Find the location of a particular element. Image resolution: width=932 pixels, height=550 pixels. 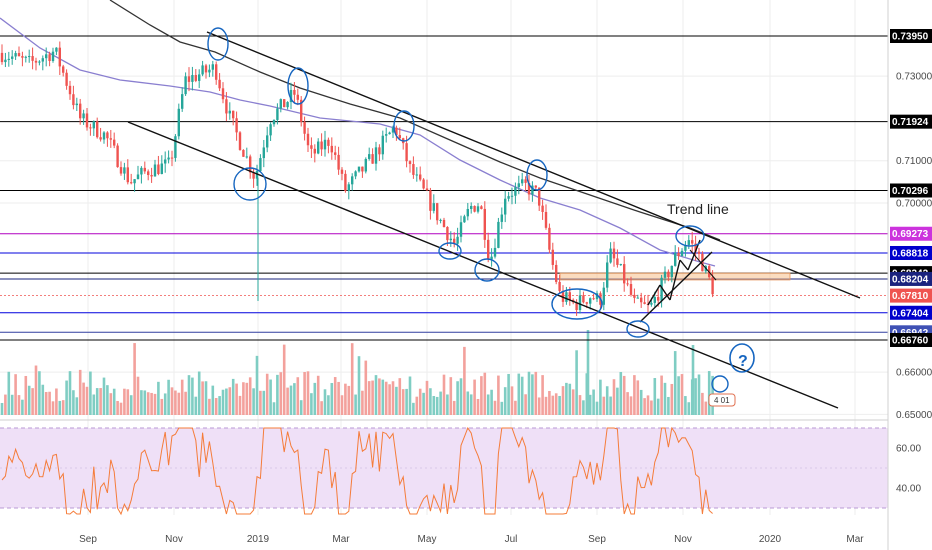

time-tick: Jul is located at coordinates (511, 539).